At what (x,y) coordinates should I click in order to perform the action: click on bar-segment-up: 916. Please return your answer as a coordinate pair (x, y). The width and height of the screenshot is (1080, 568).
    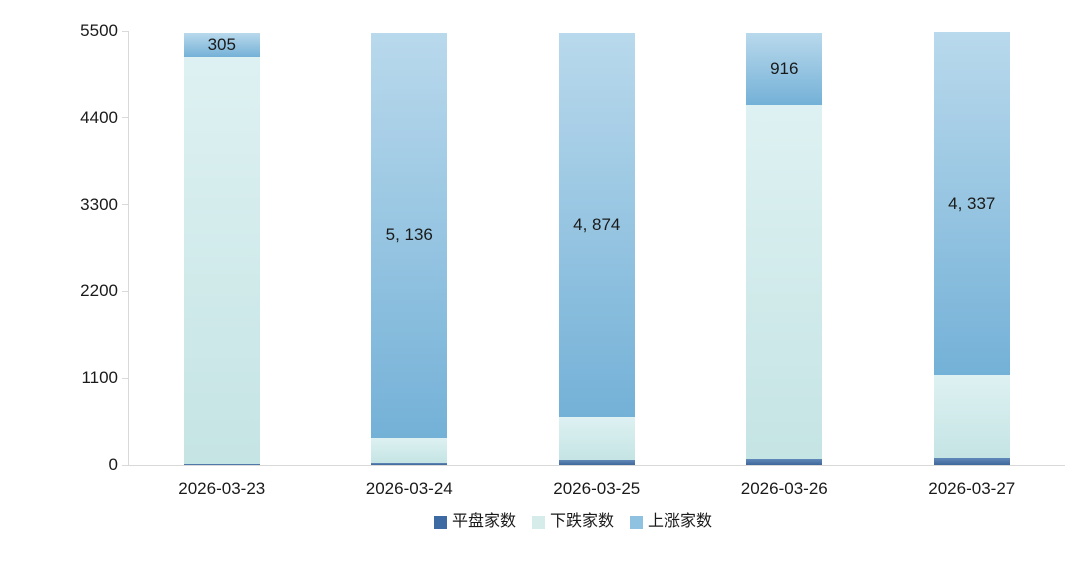
    Looking at the image, I should click on (784, 68).